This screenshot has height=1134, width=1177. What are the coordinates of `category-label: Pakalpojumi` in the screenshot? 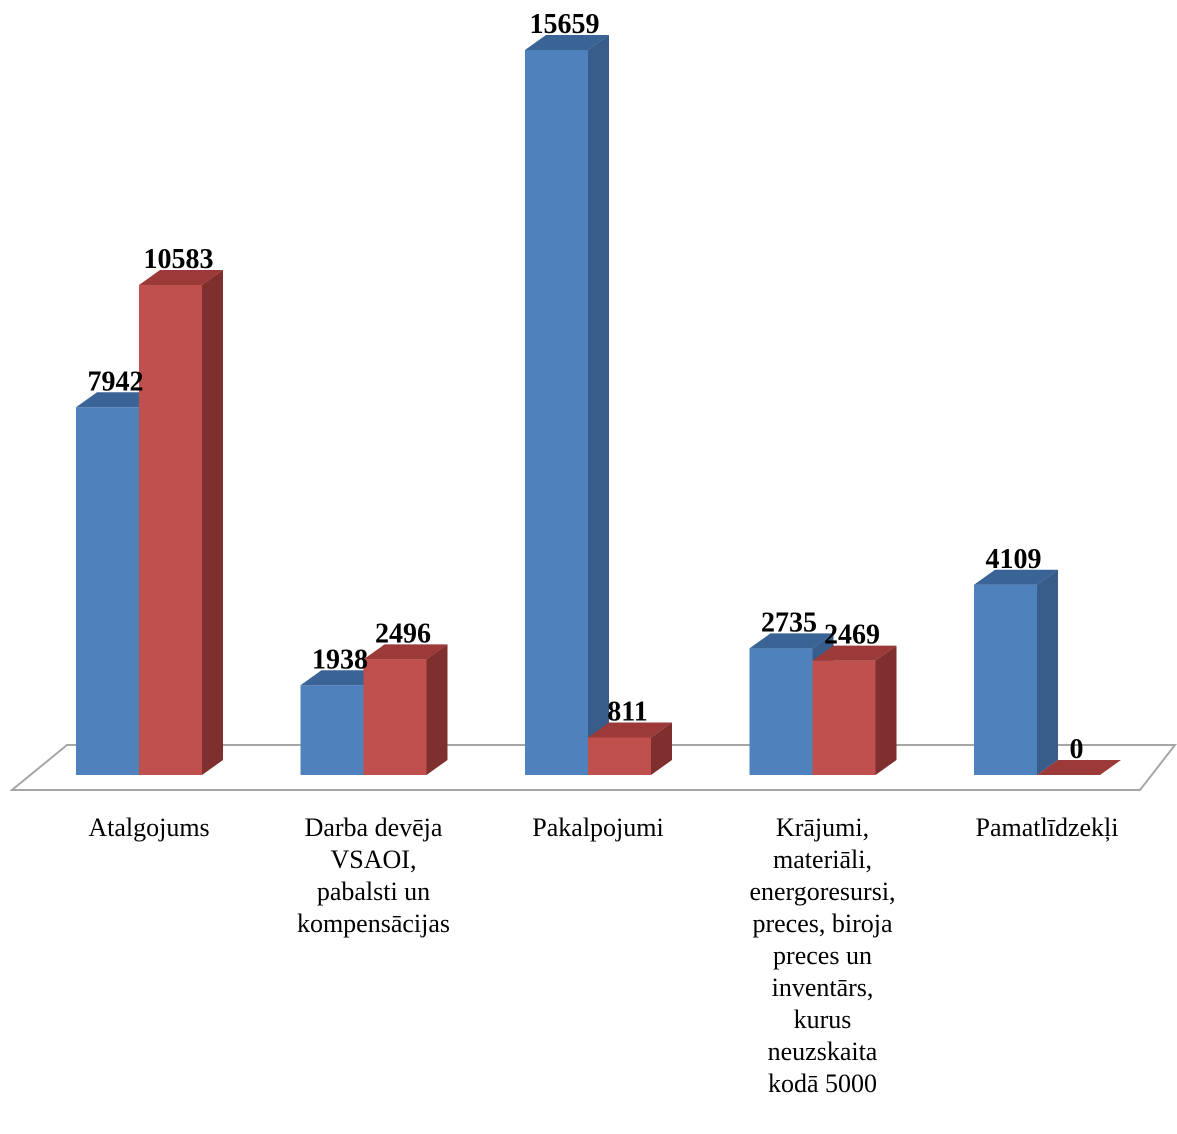 It's located at (598, 828).